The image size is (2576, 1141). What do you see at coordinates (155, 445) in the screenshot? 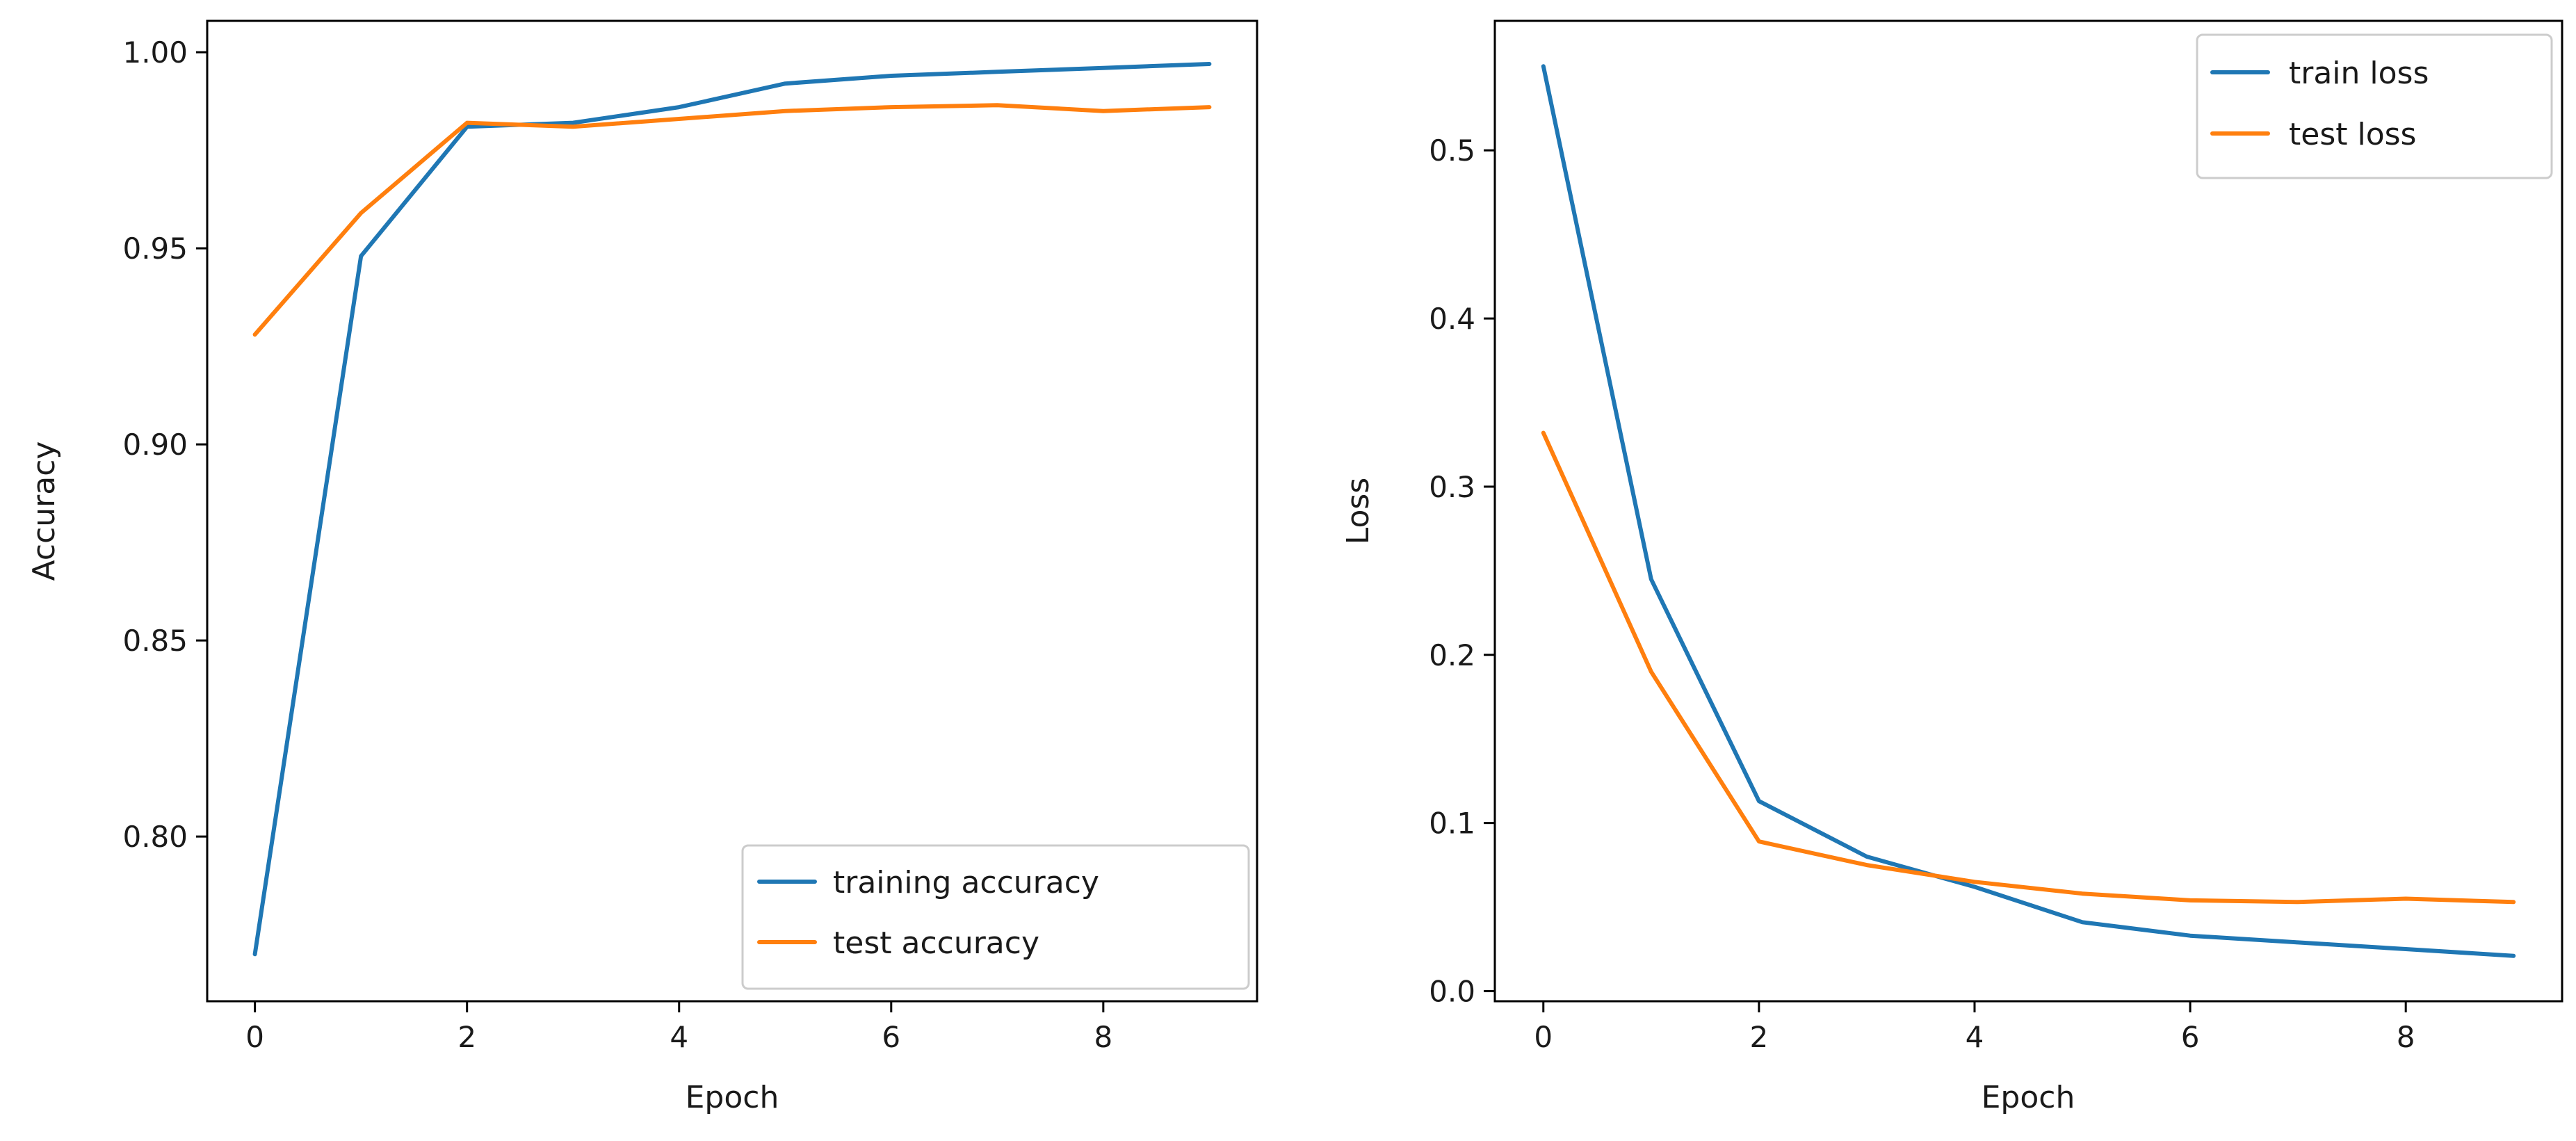
I see `accuracy-y-tick-label-2: 0.90` at bounding box center [155, 445].